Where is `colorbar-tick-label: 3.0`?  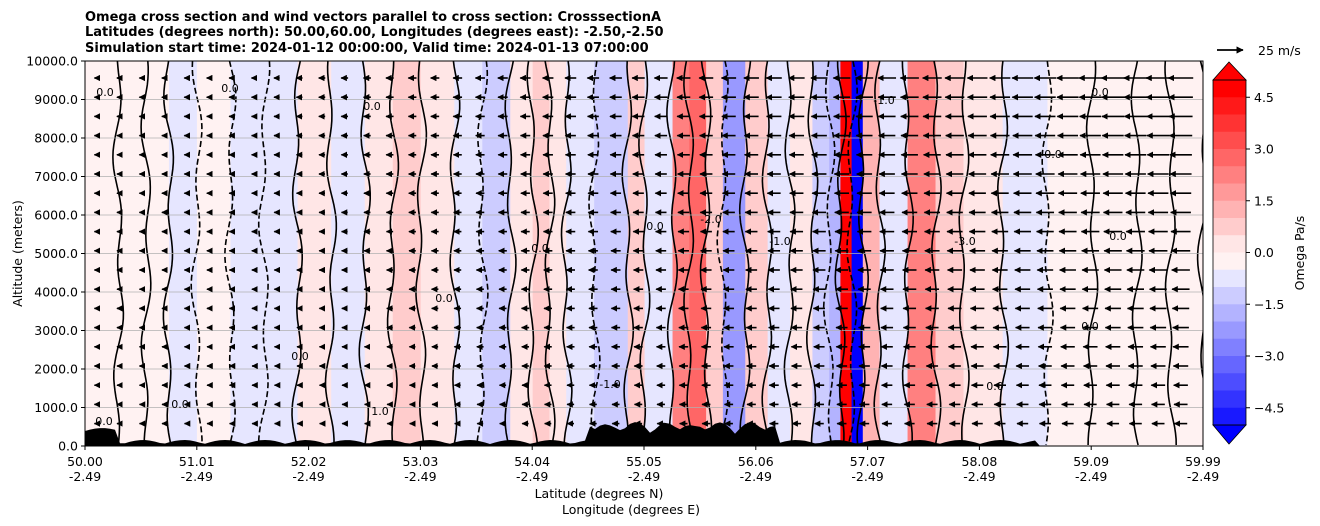
colorbar-tick-label: 3.0 is located at coordinates (1264, 149).